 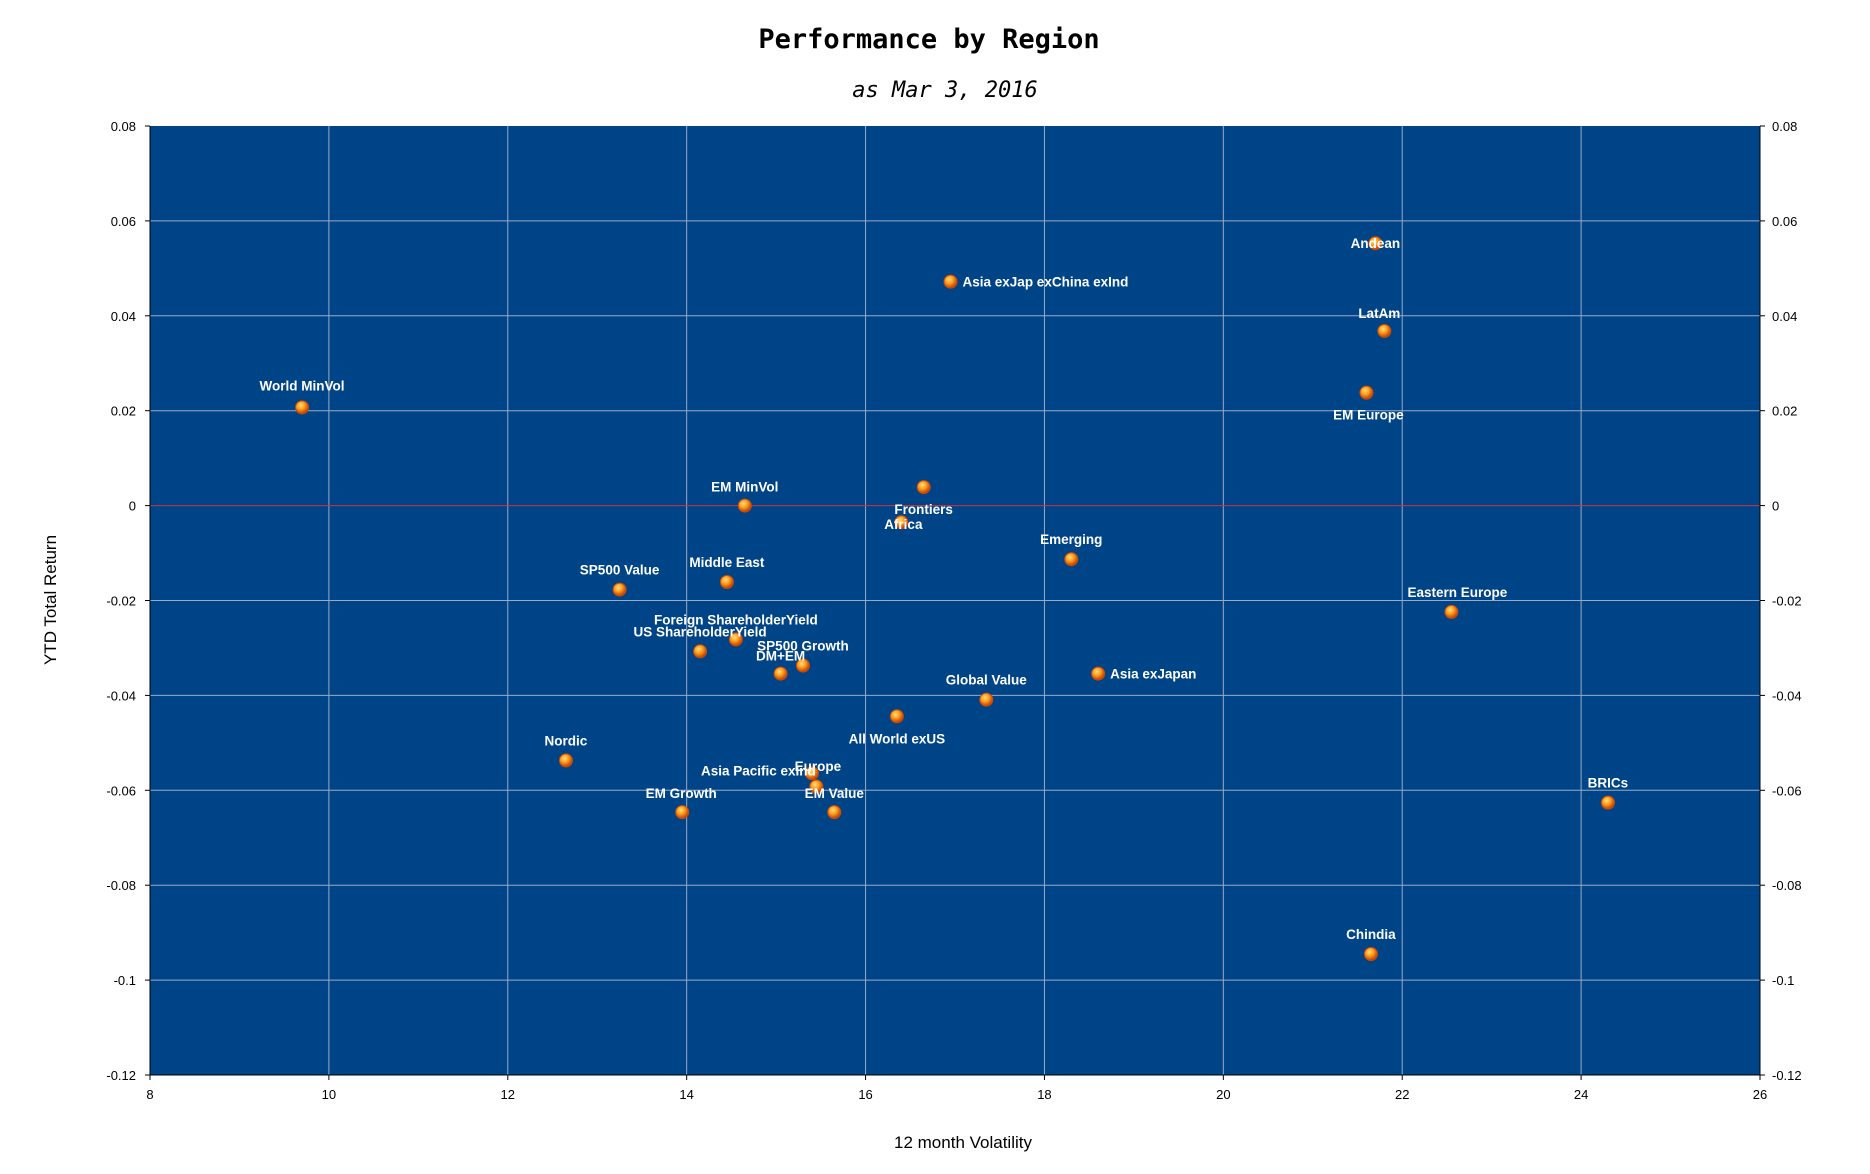 I want to click on point-middle-east, so click(x=726, y=581).